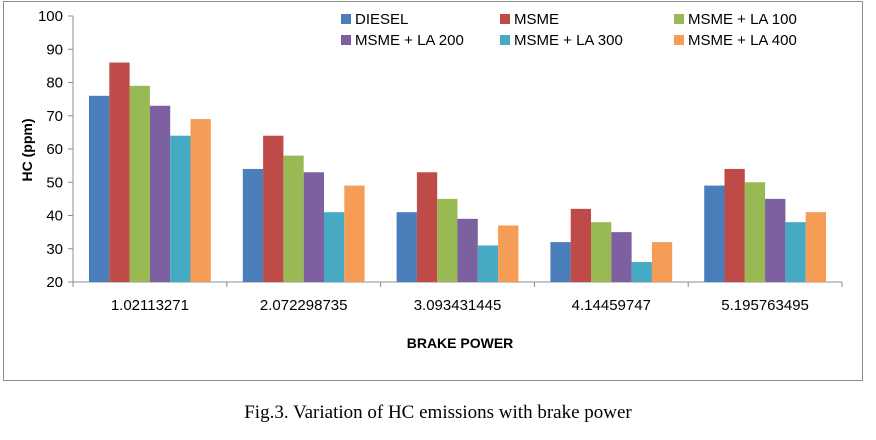  I want to click on legend-label: MSME + LA 400, so click(742, 40).